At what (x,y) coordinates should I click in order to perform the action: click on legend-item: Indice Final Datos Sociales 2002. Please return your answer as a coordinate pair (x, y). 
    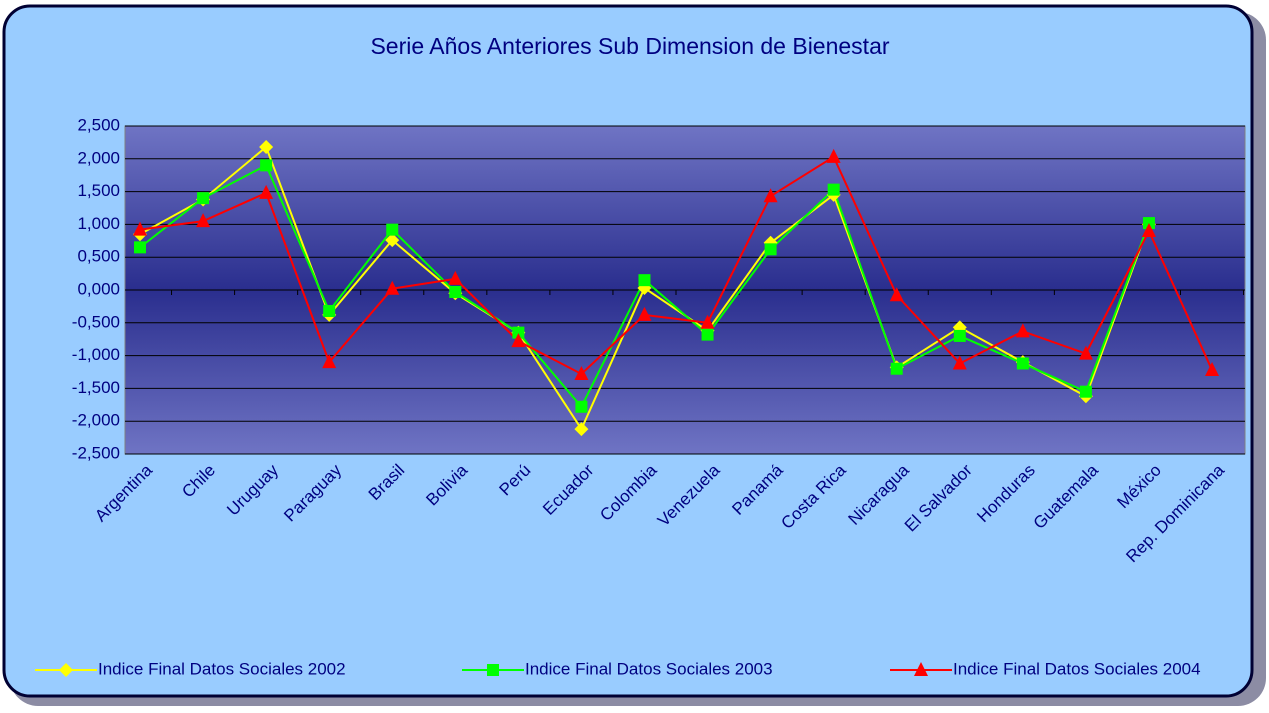
    Looking at the image, I should click on (190, 668).